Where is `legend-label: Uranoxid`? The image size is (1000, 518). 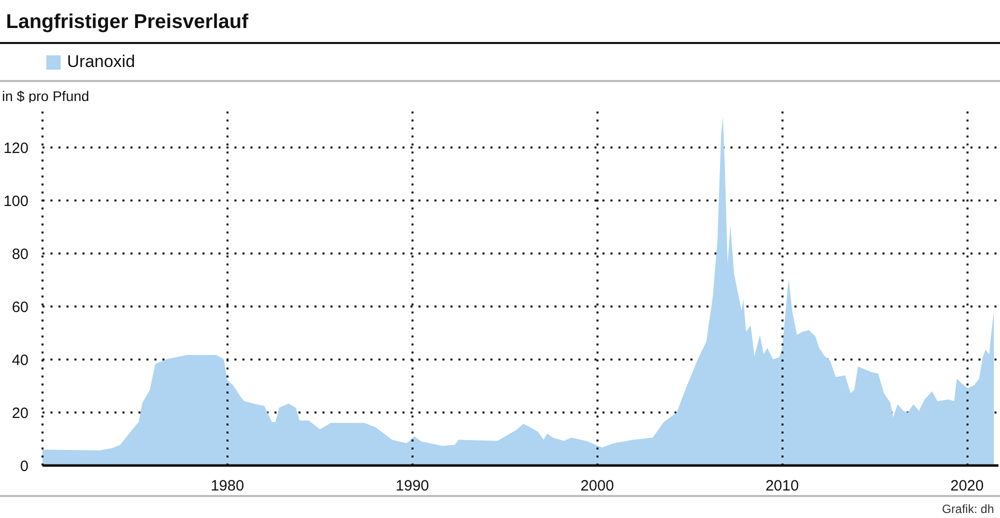 legend-label: Uranoxid is located at coordinates (101, 62).